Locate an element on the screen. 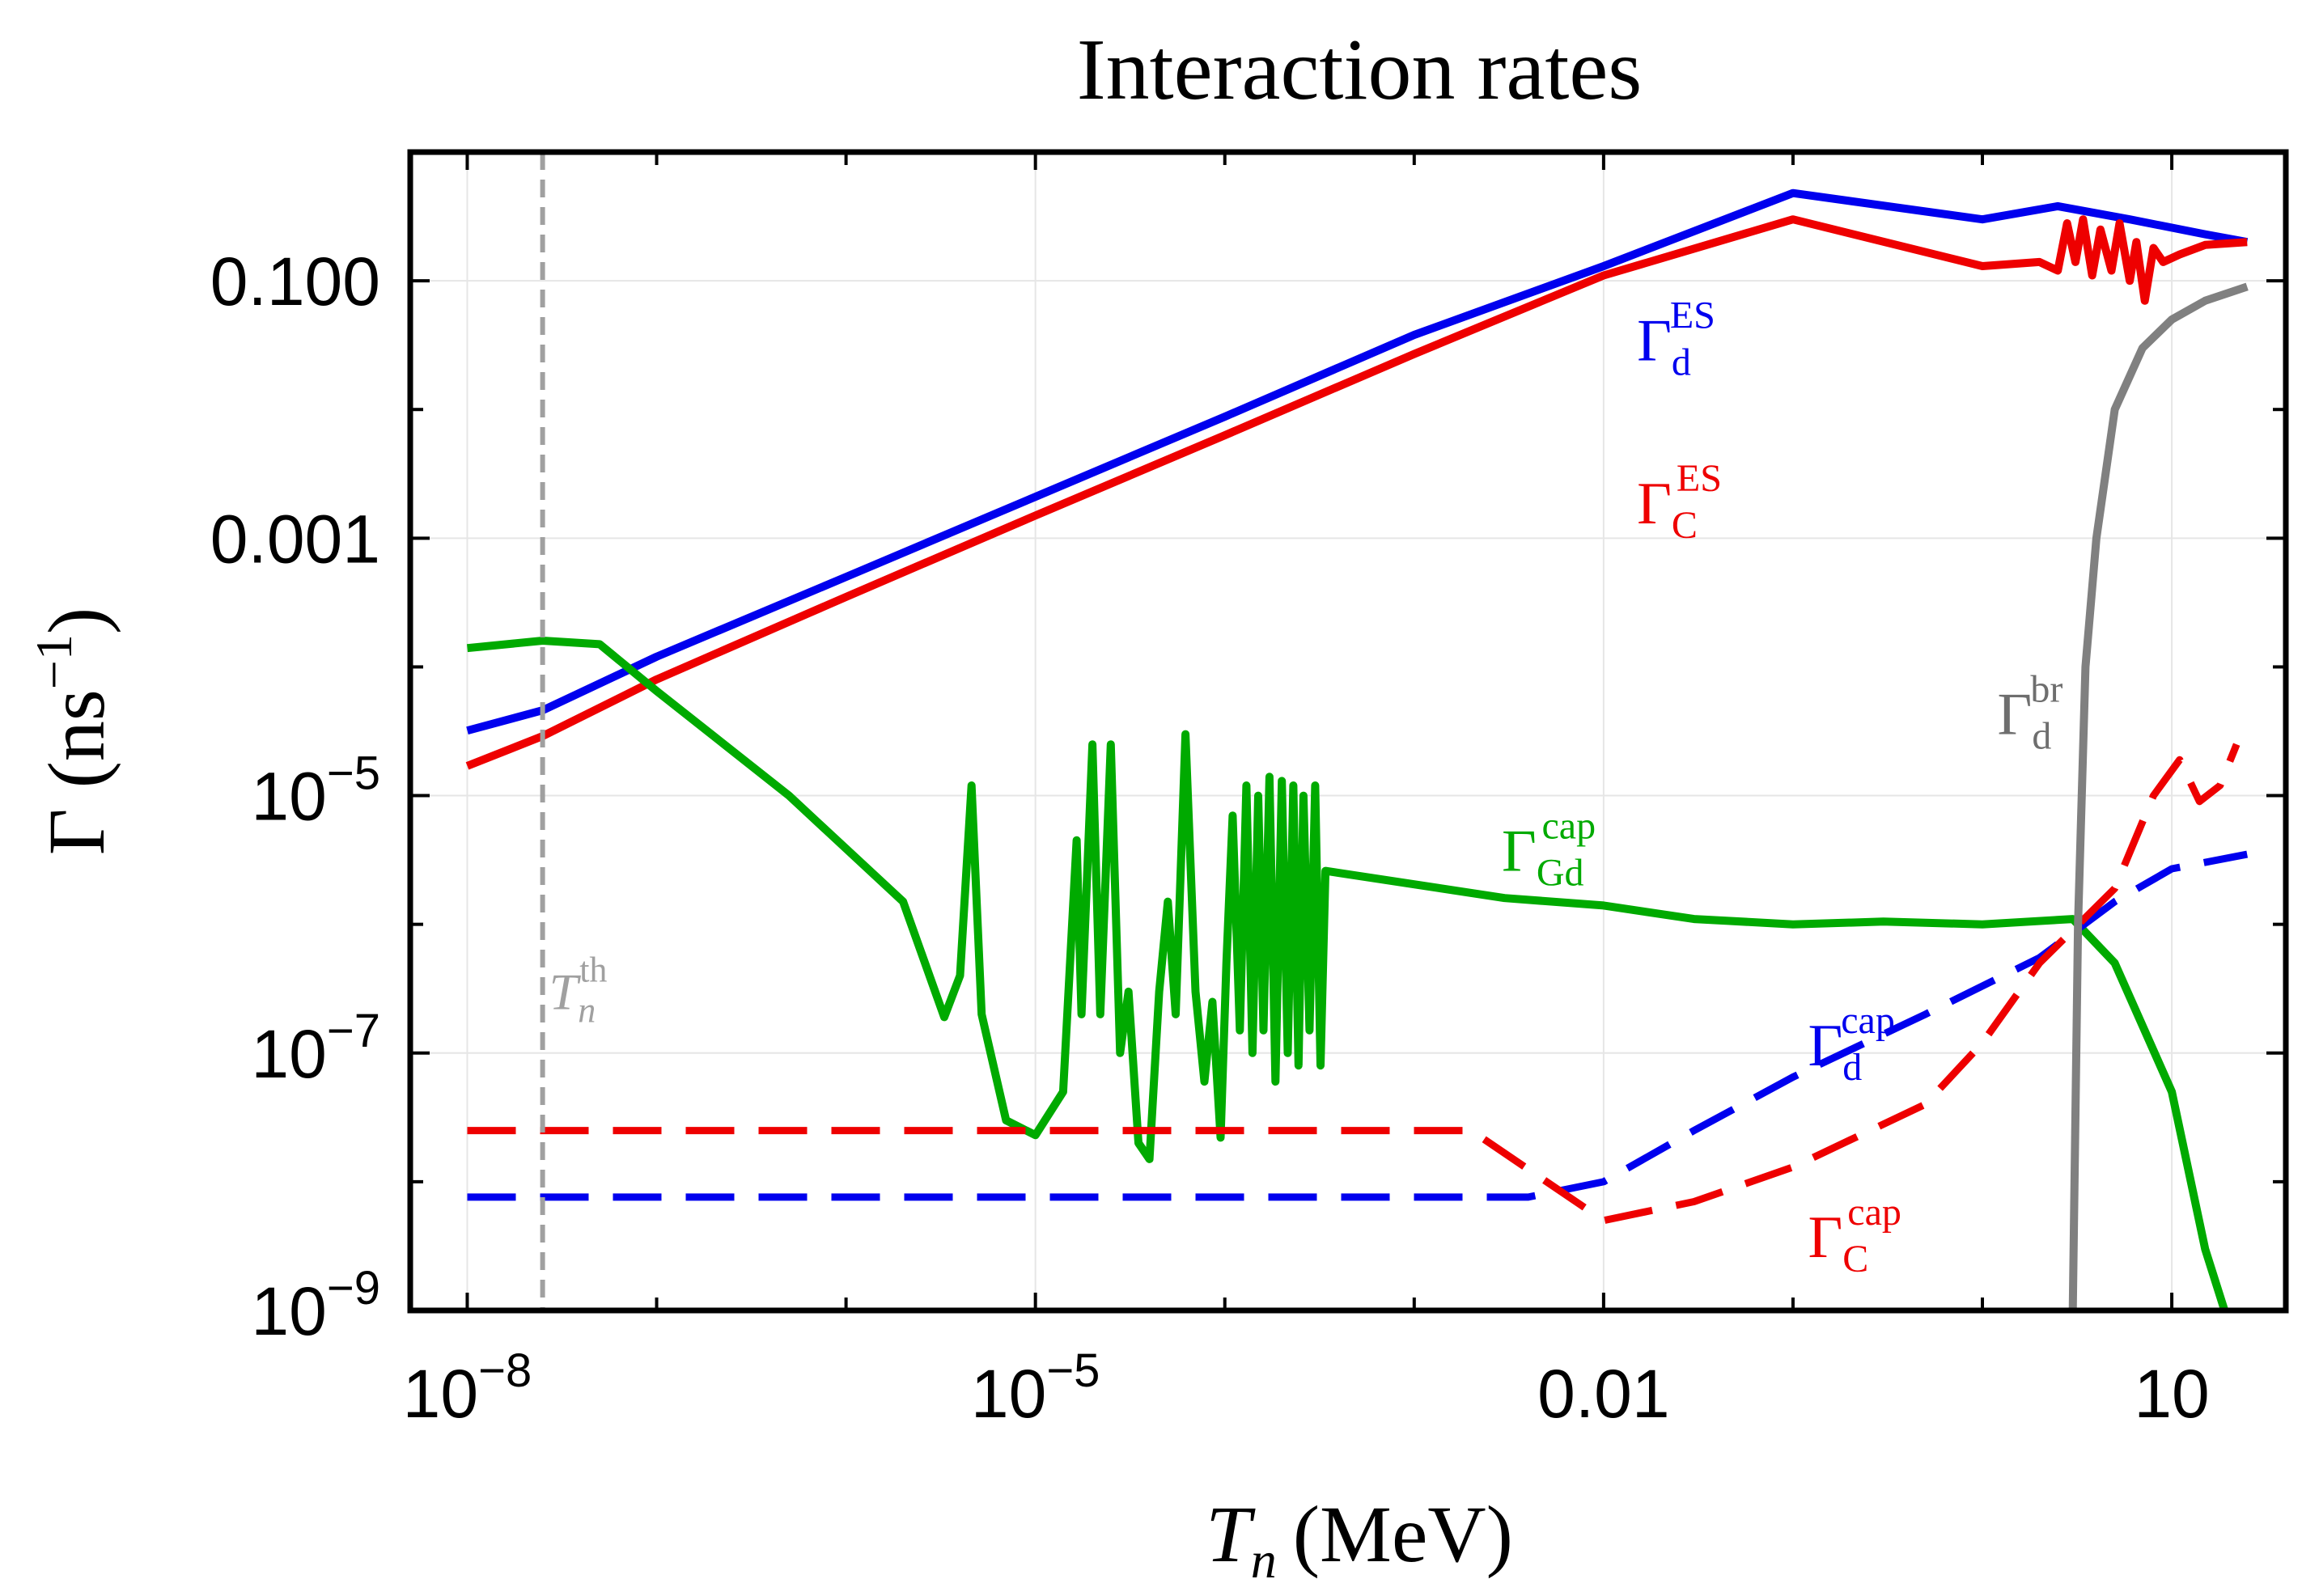  series-label-1: ΓCES is located at coordinates (1679, 502).